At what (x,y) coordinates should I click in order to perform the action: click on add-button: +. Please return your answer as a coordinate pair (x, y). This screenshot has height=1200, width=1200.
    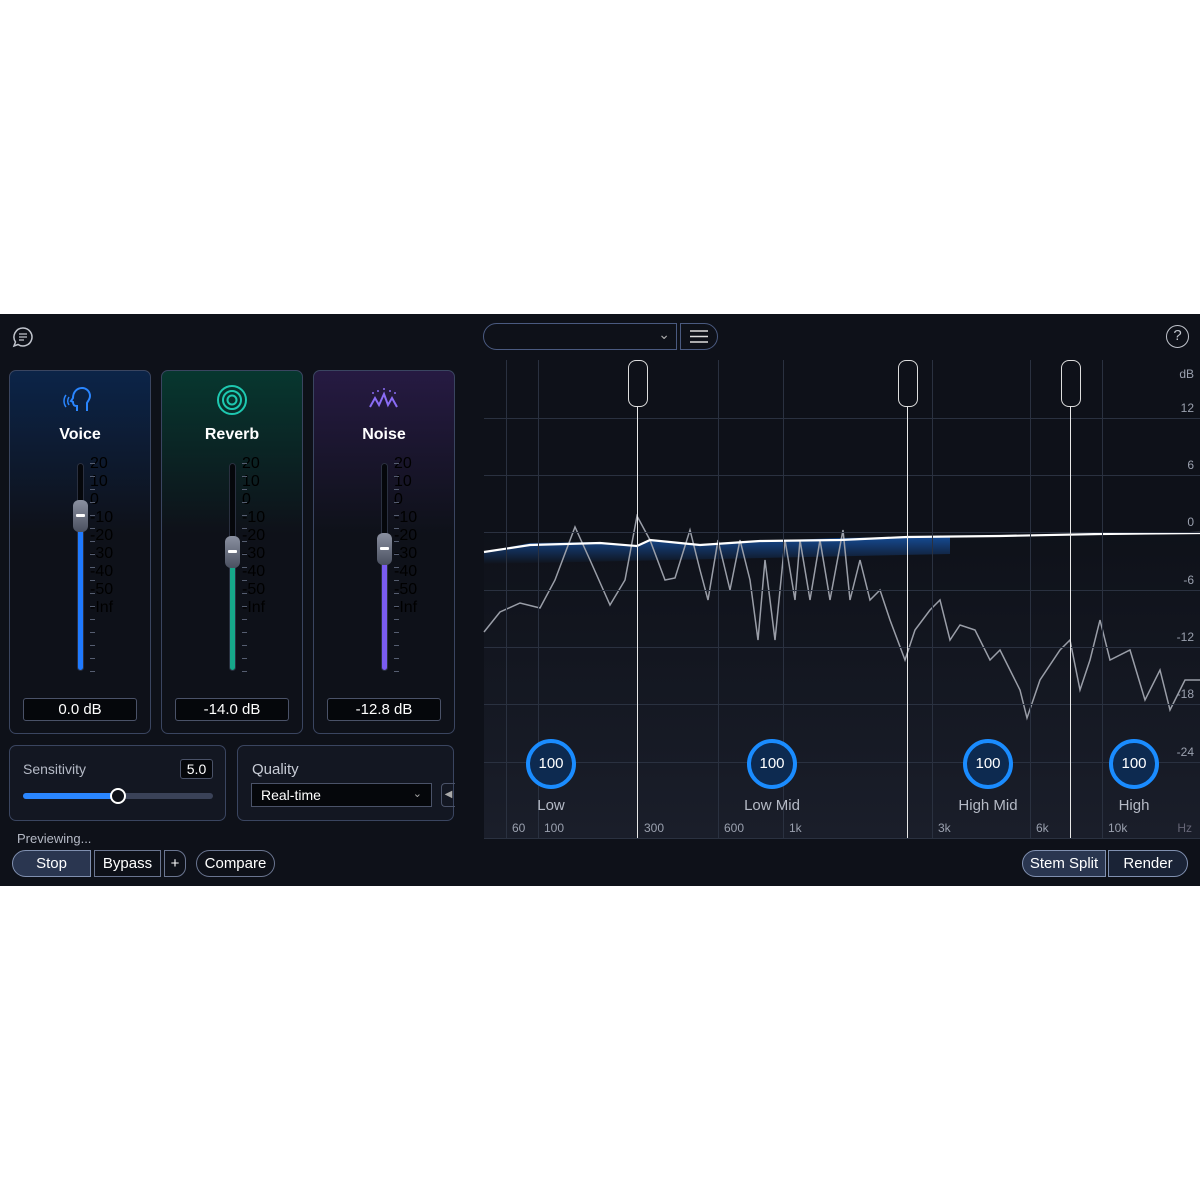
    Looking at the image, I should click on (175, 863).